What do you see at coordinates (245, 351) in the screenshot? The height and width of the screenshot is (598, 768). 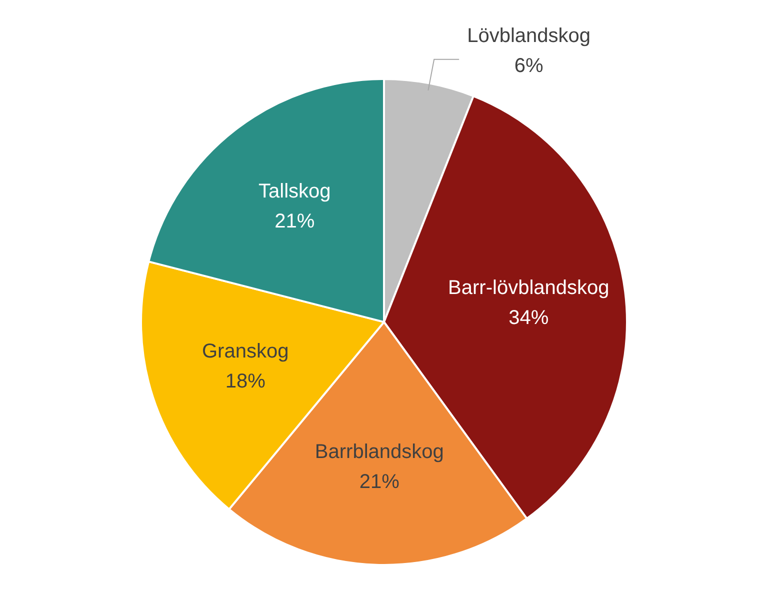 I see `slice-label: Granskog` at bounding box center [245, 351].